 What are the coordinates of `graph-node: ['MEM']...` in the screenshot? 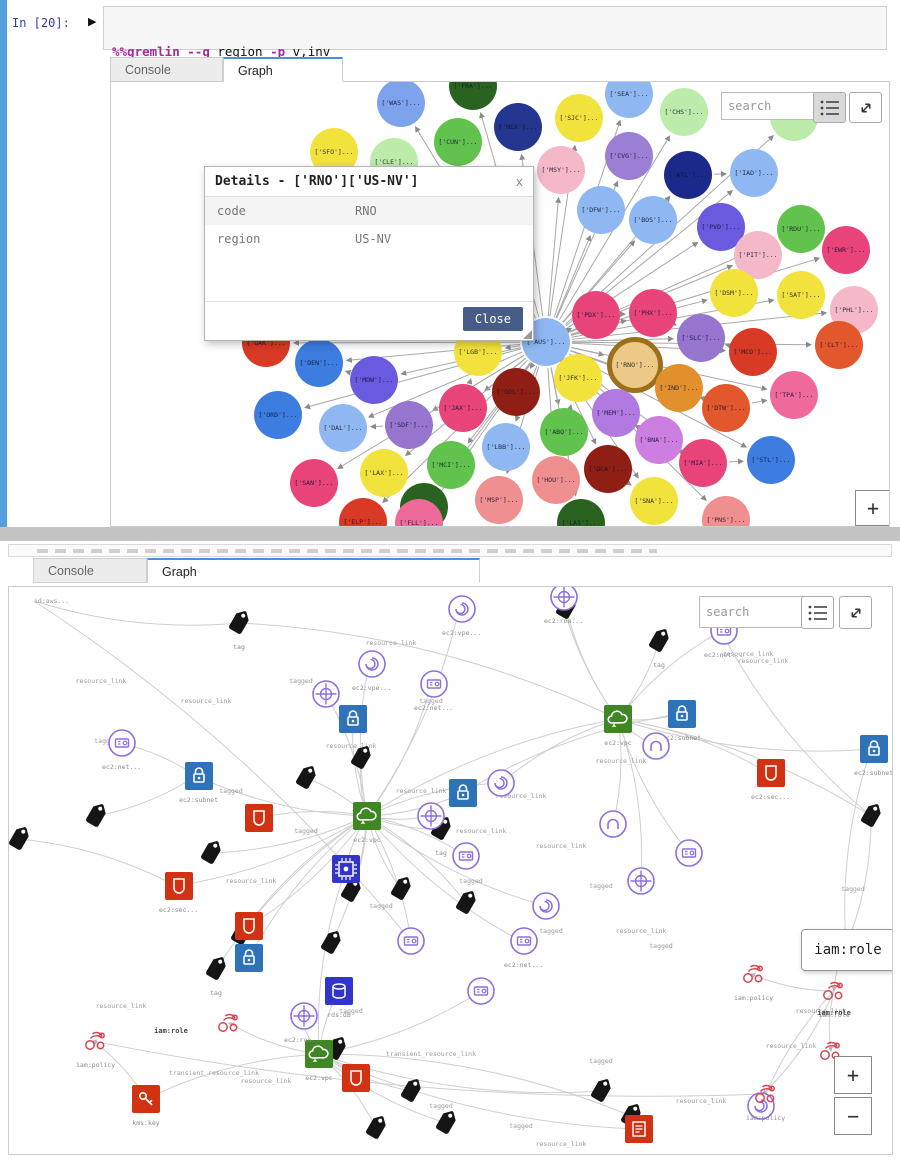 It's located at (616, 413).